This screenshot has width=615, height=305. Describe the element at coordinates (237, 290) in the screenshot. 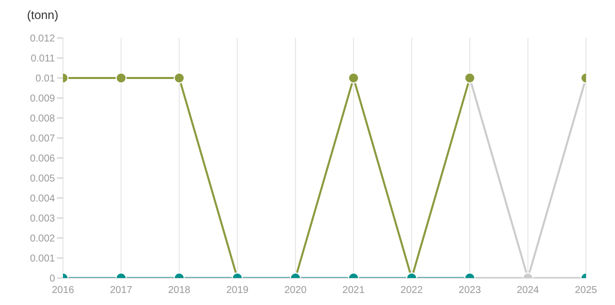

I see `x-tick-label: 2019` at that location.